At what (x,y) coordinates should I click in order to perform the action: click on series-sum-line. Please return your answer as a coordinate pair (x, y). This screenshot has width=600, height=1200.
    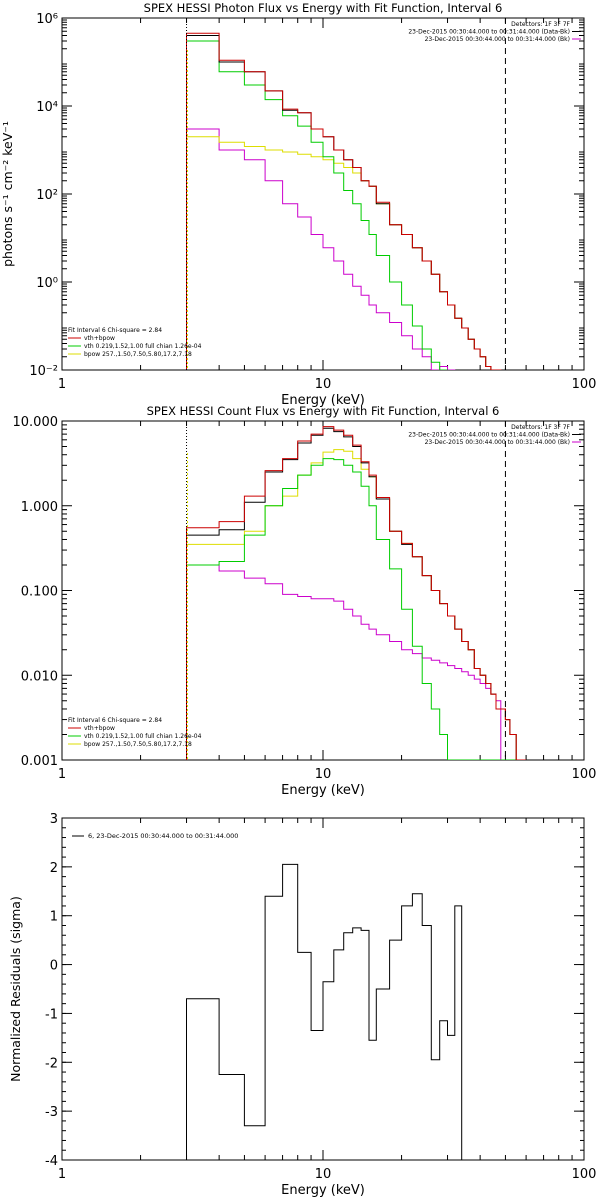
    Looking at the image, I should click on (344, 201).